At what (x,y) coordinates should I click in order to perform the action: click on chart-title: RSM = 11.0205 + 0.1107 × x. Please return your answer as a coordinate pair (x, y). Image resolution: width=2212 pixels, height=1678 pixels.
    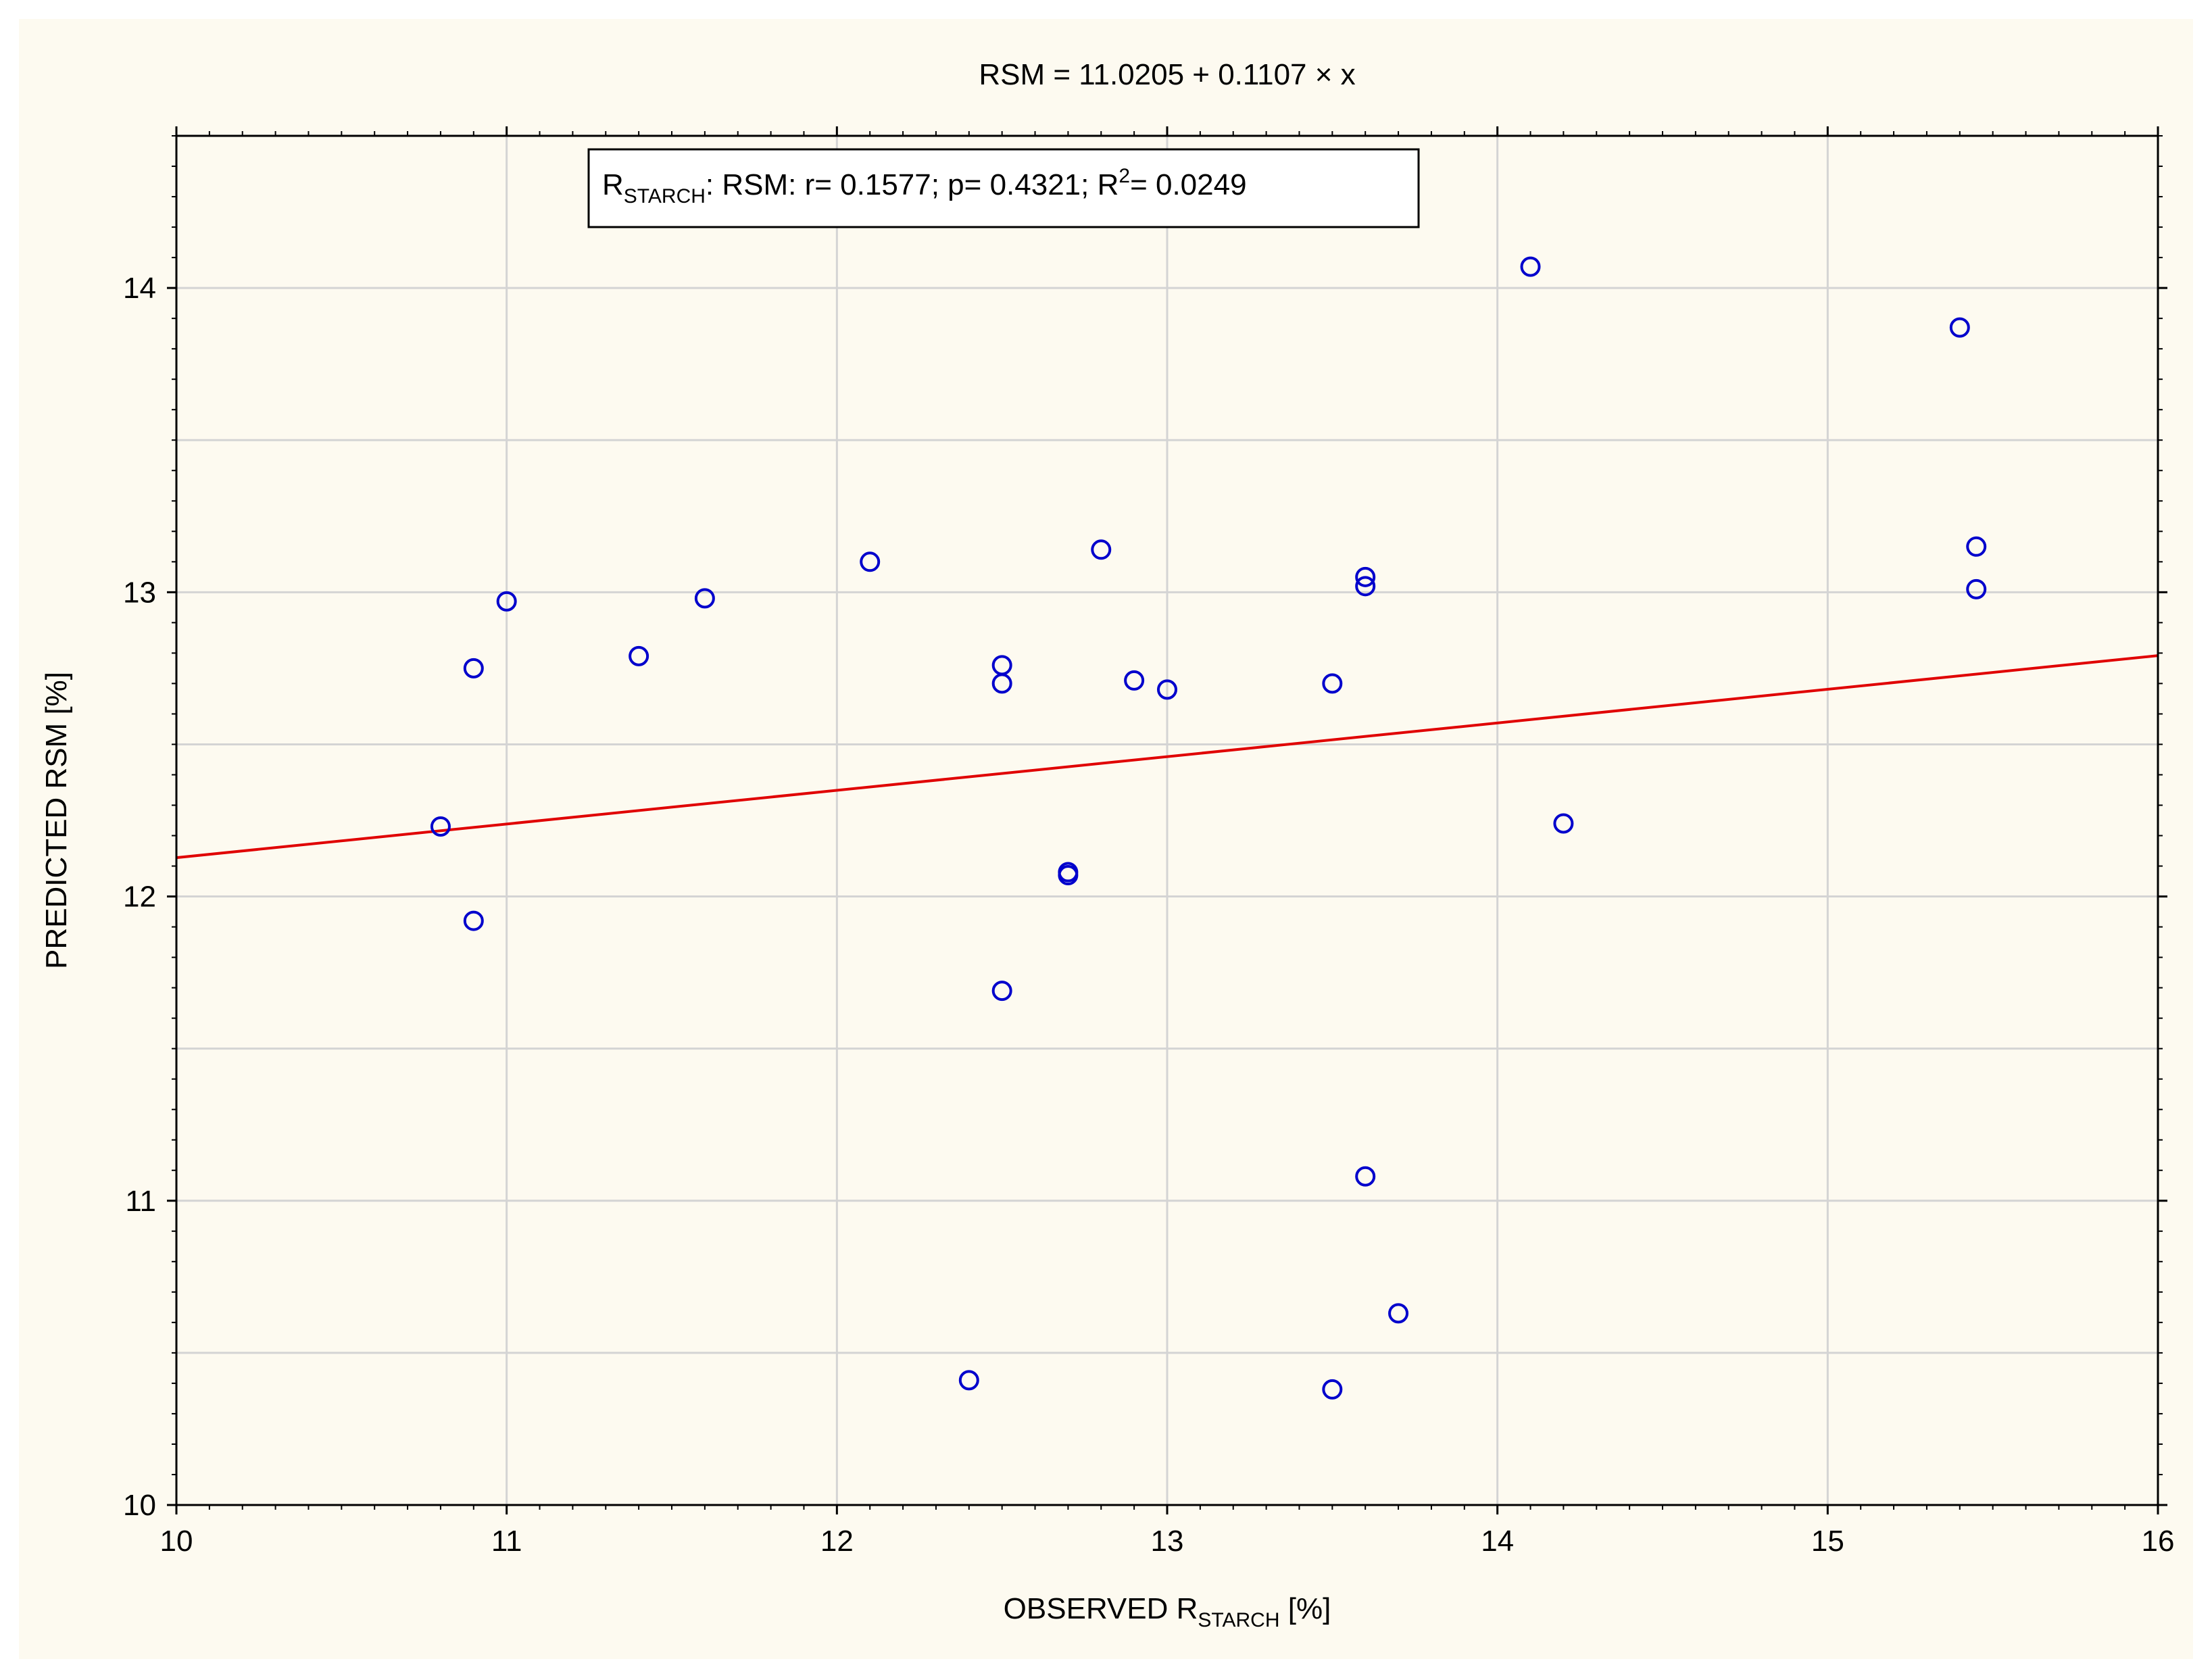
    Looking at the image, I should click on (1167, 74).